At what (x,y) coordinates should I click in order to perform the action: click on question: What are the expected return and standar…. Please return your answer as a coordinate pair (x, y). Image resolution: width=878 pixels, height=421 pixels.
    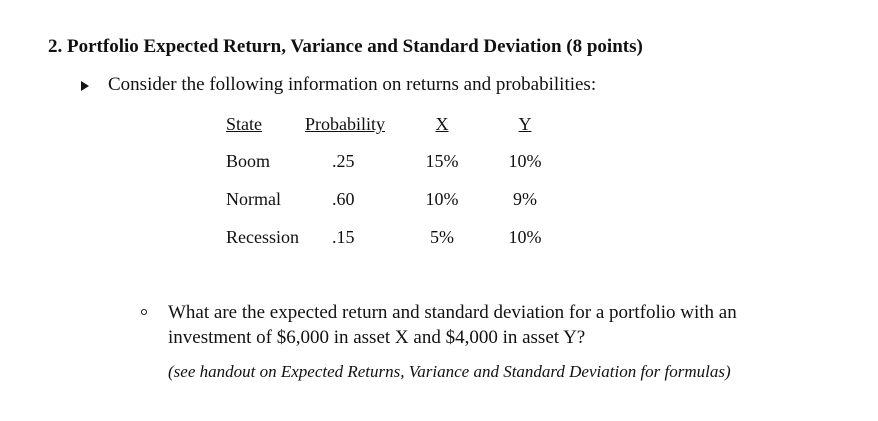
    Looking at the image, I should click on (452, 325).